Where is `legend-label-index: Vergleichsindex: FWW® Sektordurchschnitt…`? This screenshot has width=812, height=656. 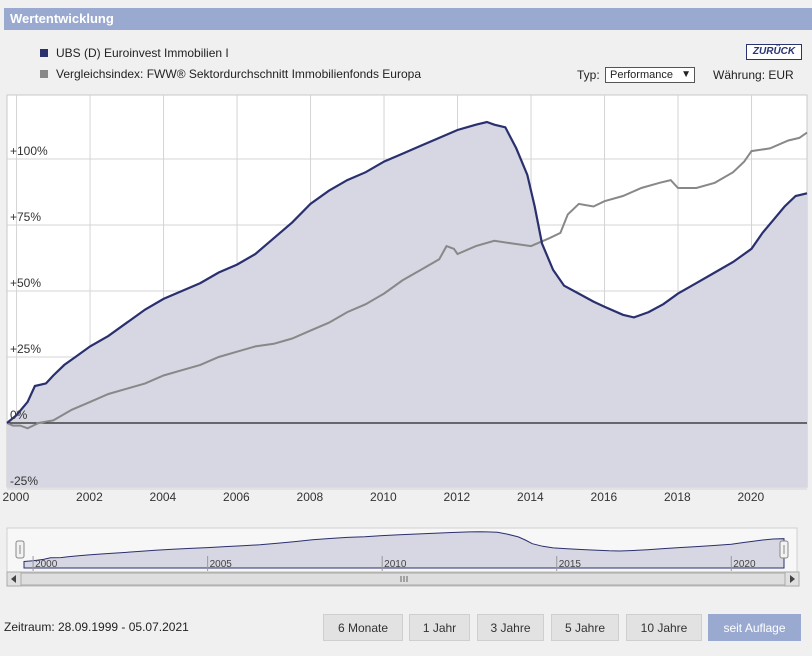 legend-label-index: Vergleichsindex: FWW® Sektordurchschnitt… is located at coordinates (238, 74).